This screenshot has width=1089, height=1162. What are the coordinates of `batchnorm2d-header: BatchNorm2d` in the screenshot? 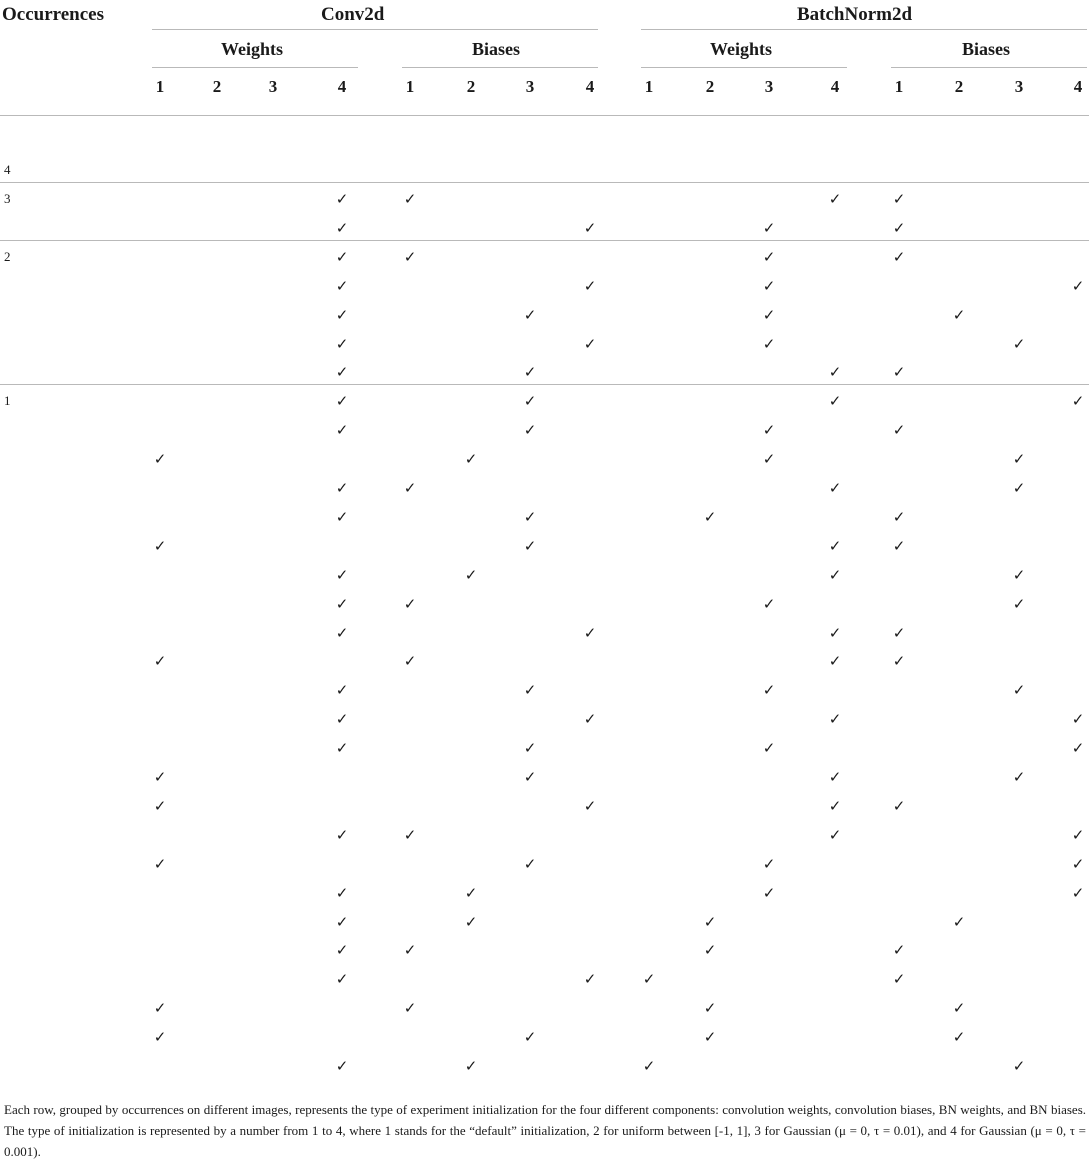 It's located at (855, 14).